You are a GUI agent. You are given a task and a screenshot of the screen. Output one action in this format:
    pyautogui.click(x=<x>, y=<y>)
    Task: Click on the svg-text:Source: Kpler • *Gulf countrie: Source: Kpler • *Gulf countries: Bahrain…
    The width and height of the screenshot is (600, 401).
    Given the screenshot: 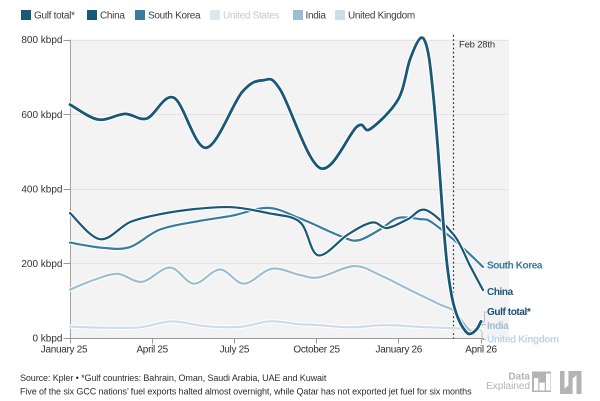 What is the action you would take?
    pyautogui.click(x=173, y=378)
    